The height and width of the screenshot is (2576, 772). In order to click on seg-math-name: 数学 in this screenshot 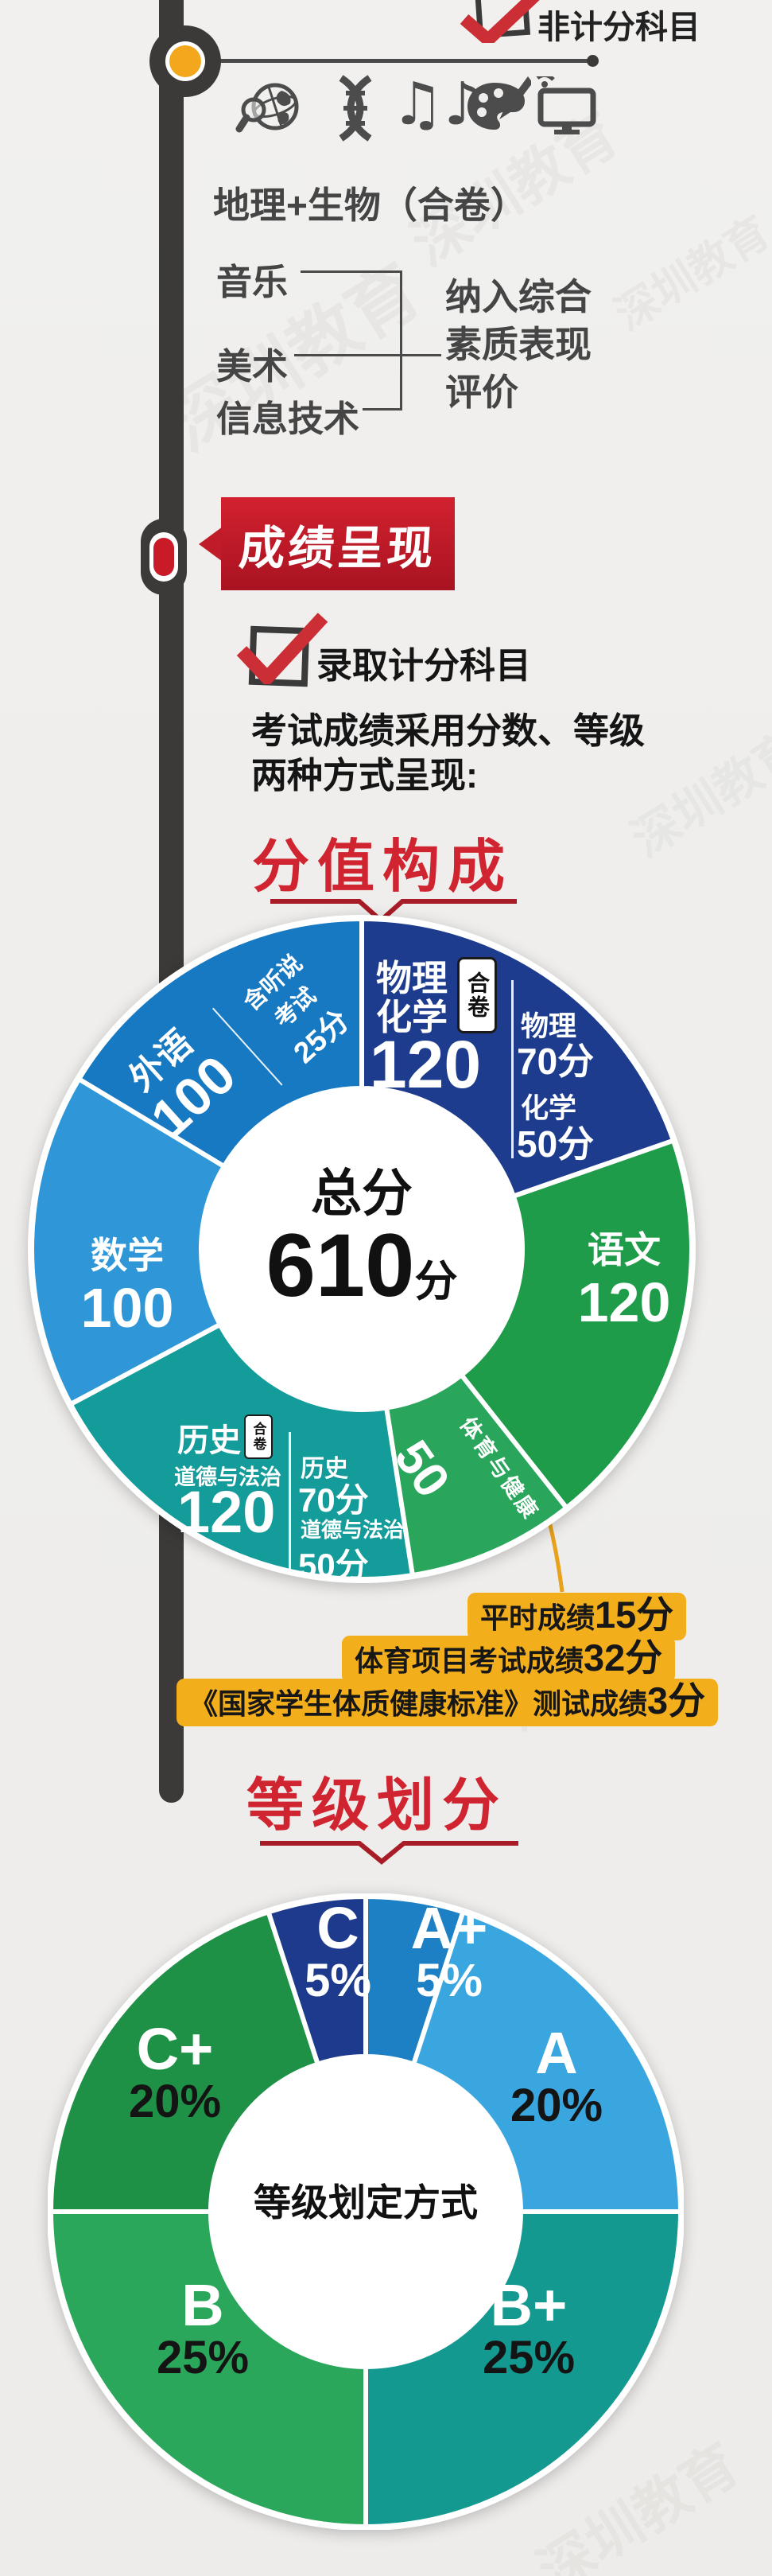, I will do `click(127, 1256)`.